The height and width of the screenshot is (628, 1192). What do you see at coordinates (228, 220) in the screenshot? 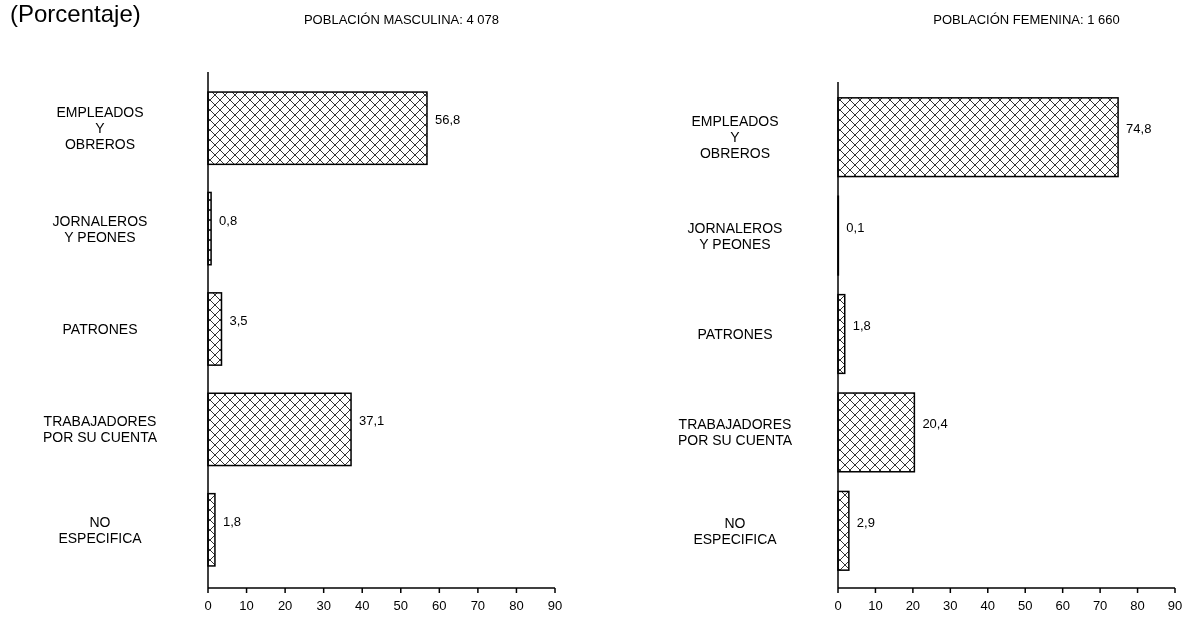
I see `data-label: 0,8` at bounding box center [228, 220].